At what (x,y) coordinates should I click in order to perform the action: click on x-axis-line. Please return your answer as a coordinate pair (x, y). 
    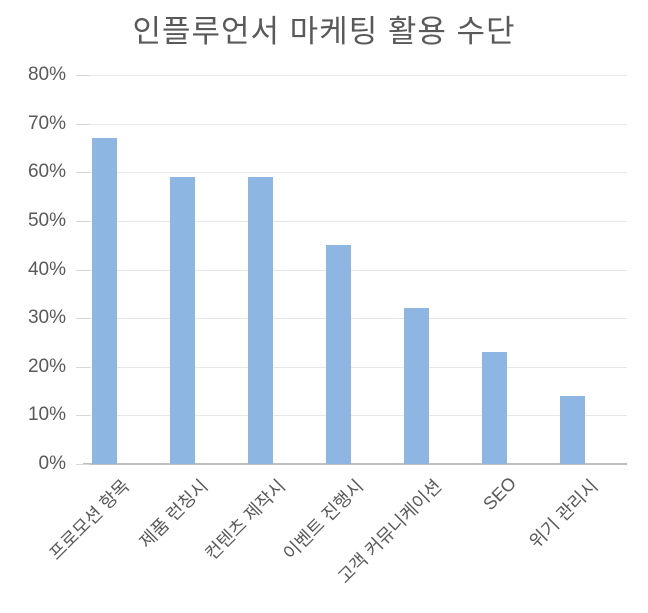
    Looking at the image, I should click on (355, 464).